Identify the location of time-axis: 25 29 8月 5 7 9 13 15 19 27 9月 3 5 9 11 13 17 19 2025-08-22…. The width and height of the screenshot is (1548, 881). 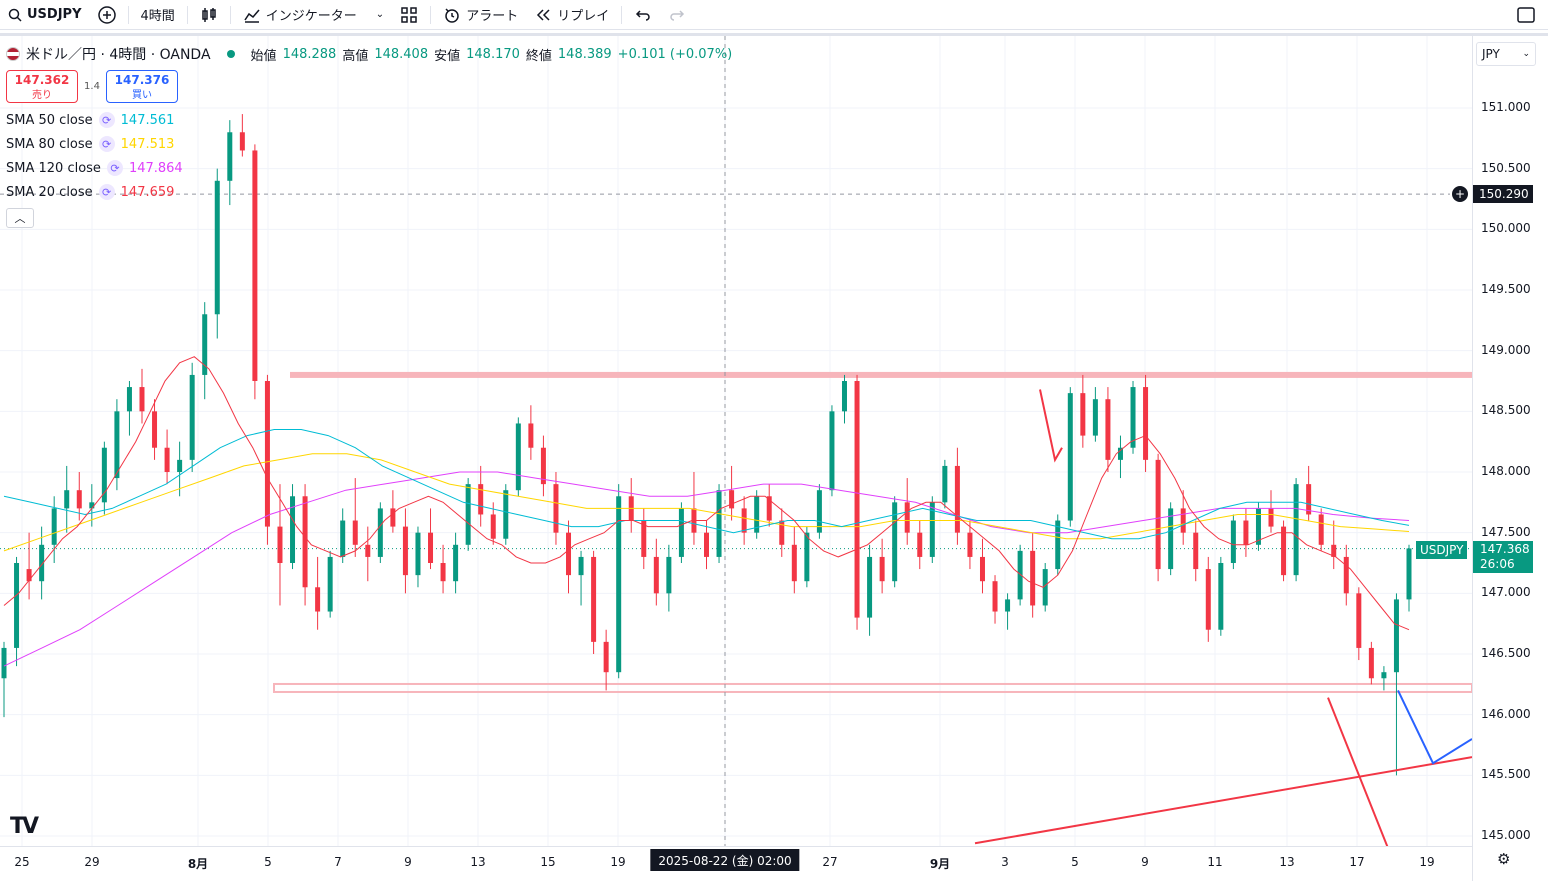
(736, 863).